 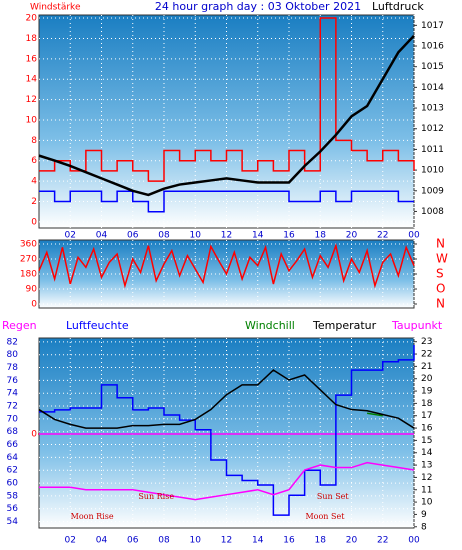 I want to click on y2-tick-label: 10, so click(x=427, y=503).